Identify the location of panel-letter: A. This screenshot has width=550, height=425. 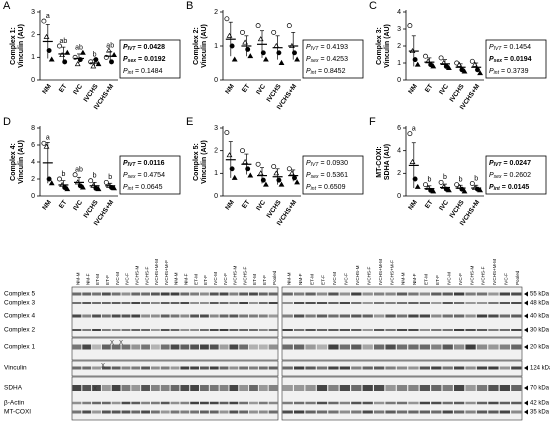
(7, 6).